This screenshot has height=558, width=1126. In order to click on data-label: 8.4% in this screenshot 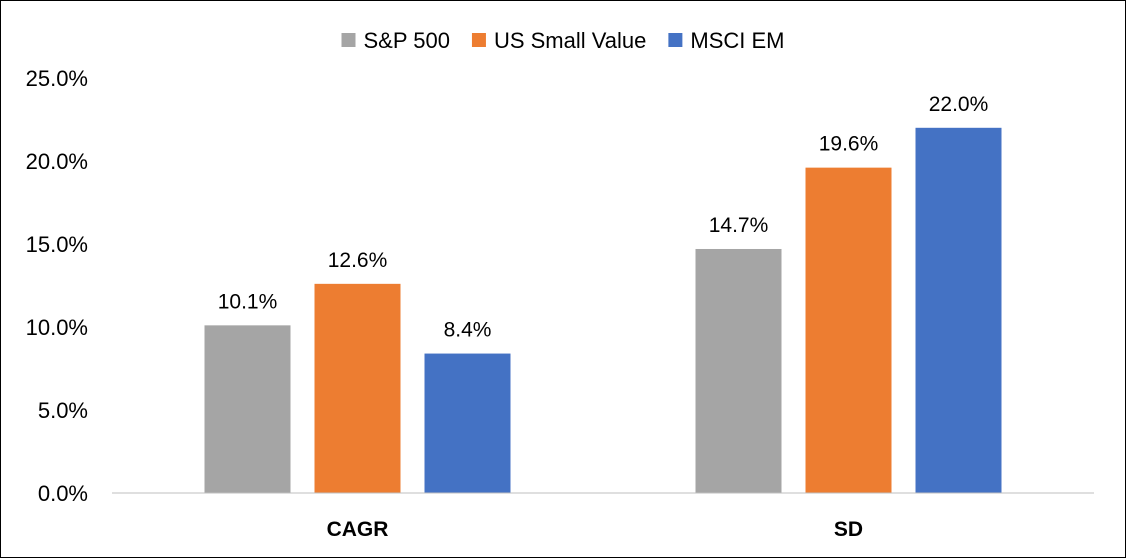, I will do `click(468, 330)`.